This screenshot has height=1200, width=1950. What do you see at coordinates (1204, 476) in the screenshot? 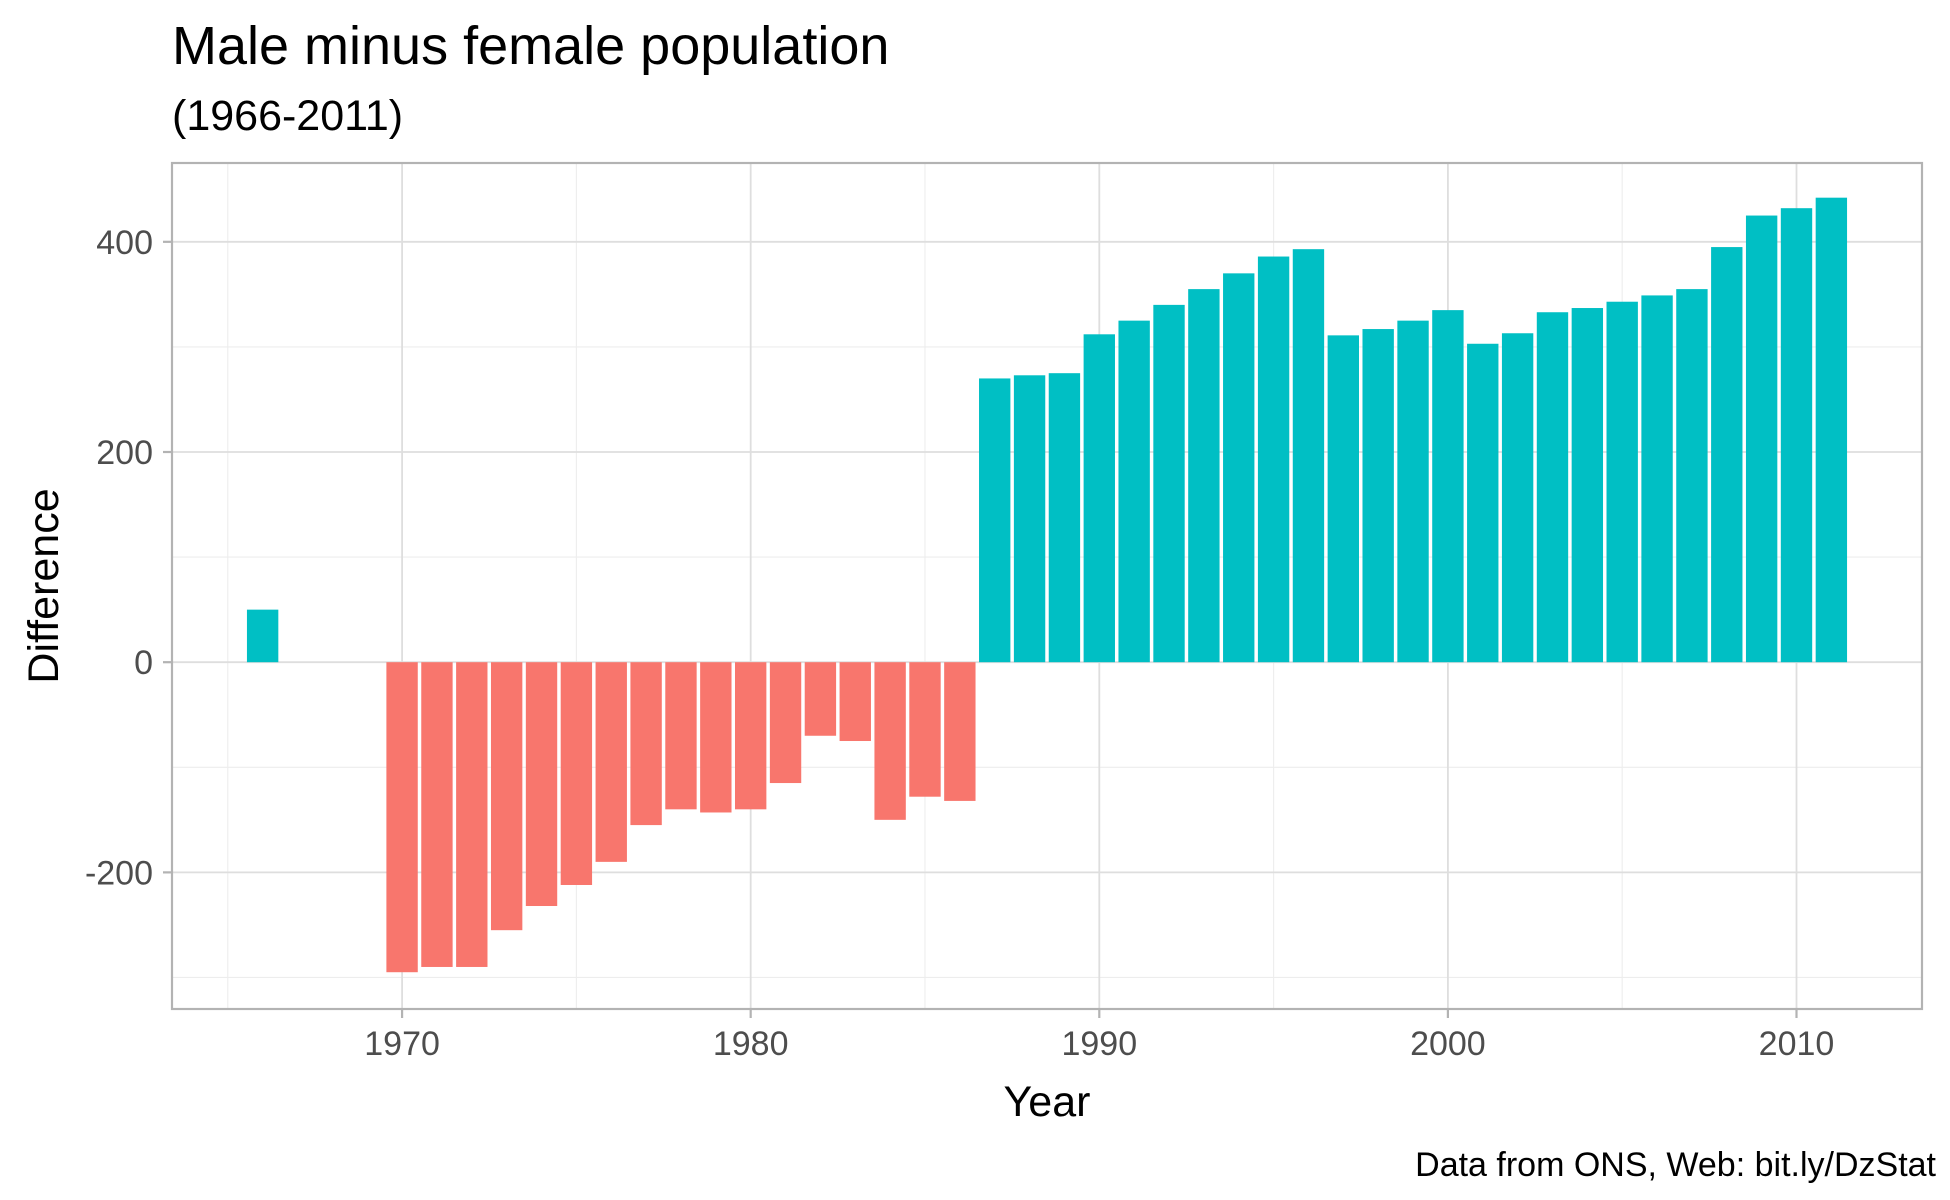
I see `bar-1993` at bounding box center [1204, 476].